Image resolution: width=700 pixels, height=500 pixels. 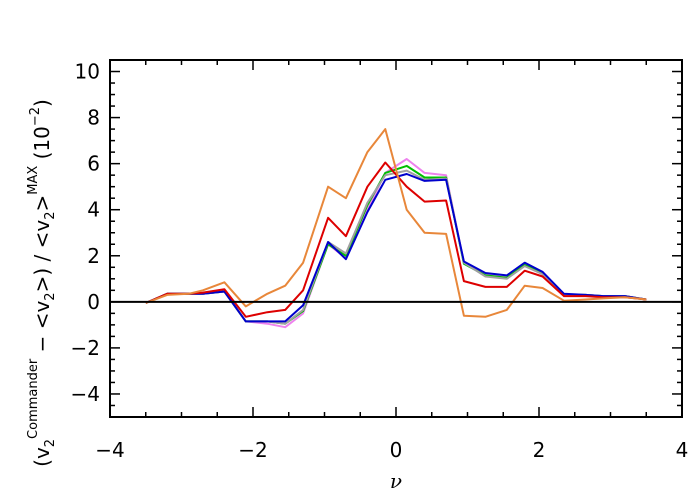 I want to click on y-axis-label: (v2Commander − <v2>) / <v2>MAX (10−2), so click(x=42, y=283).